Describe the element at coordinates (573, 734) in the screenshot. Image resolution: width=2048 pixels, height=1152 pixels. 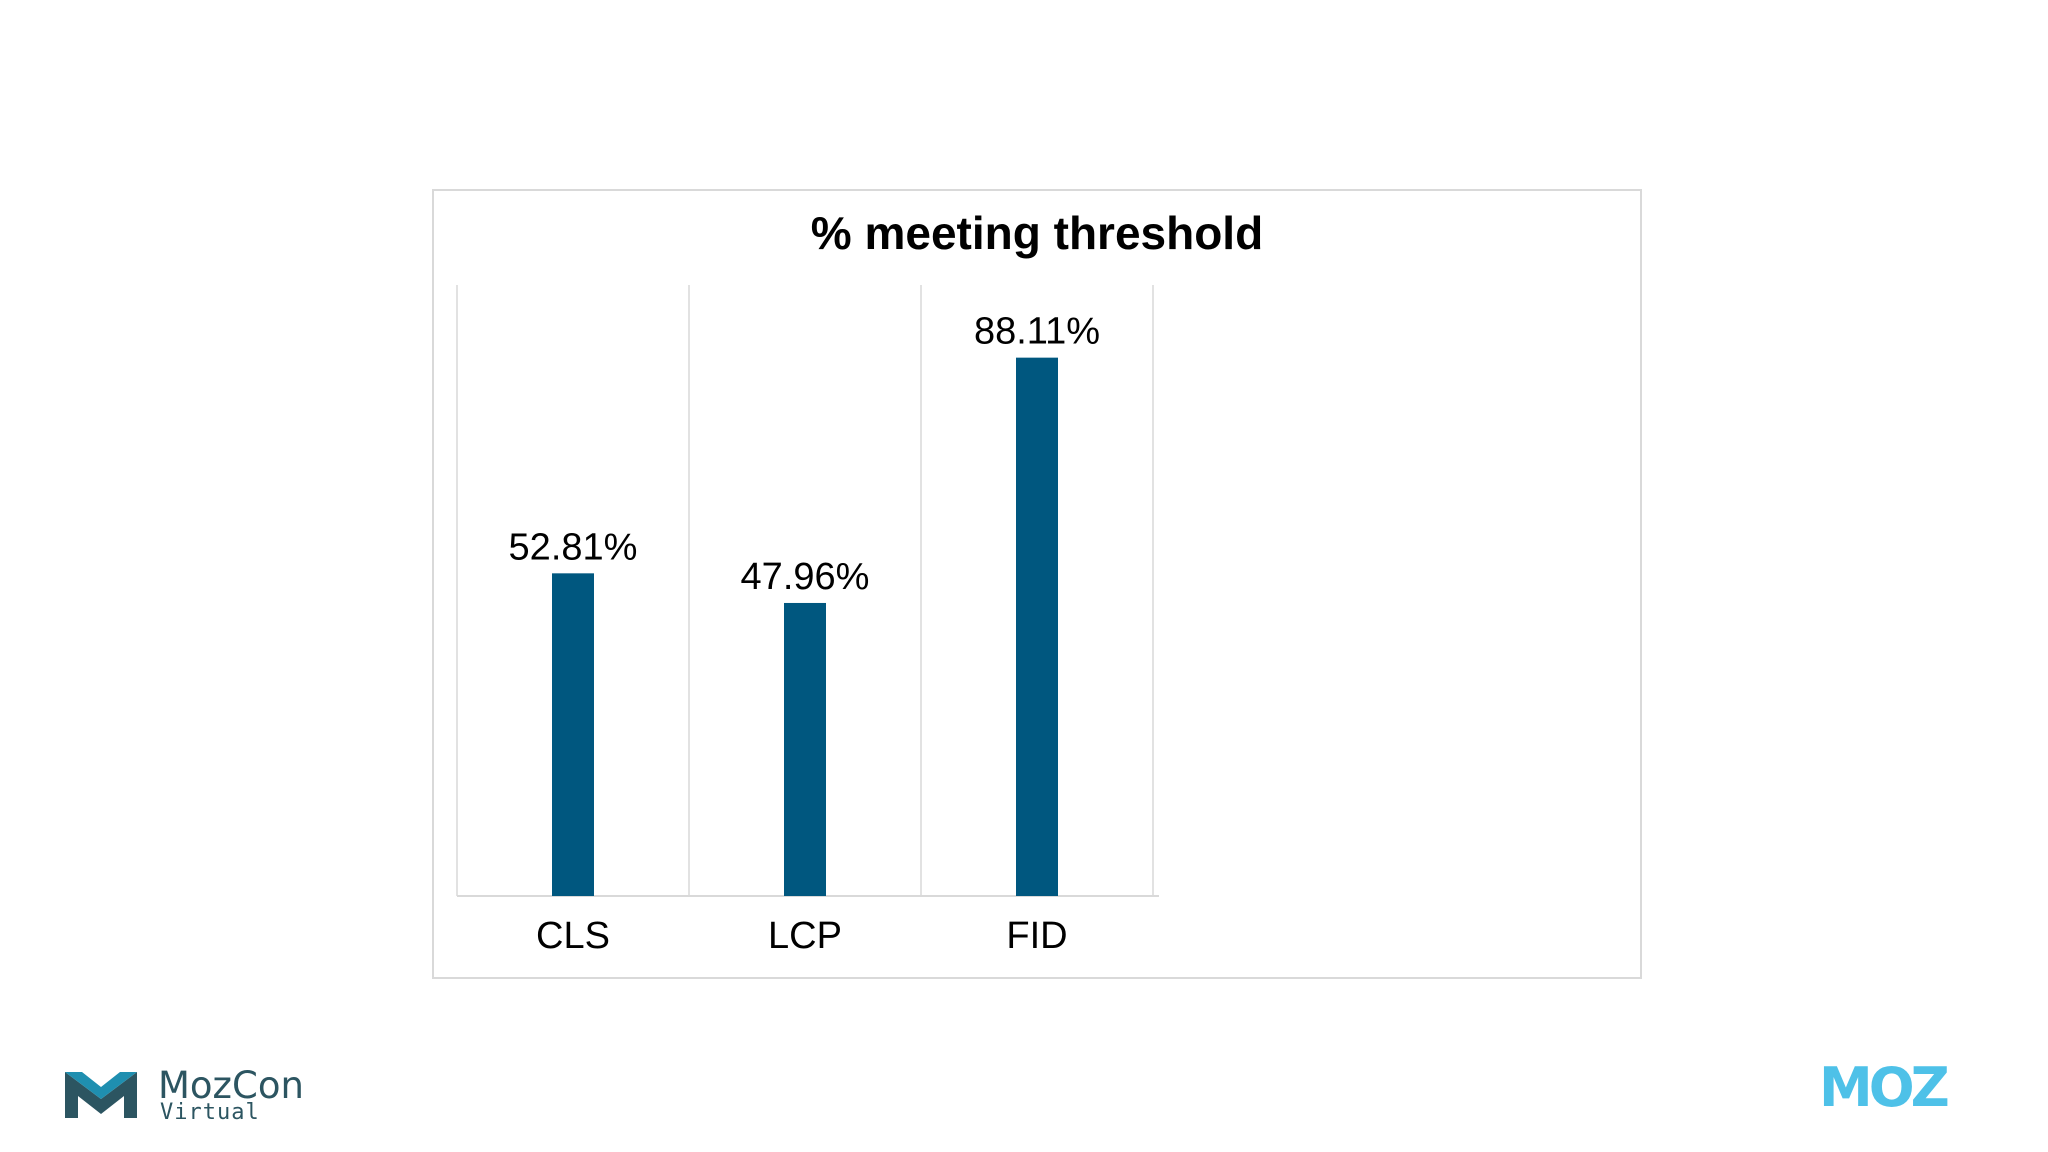
I see `bar-cls` at that location.